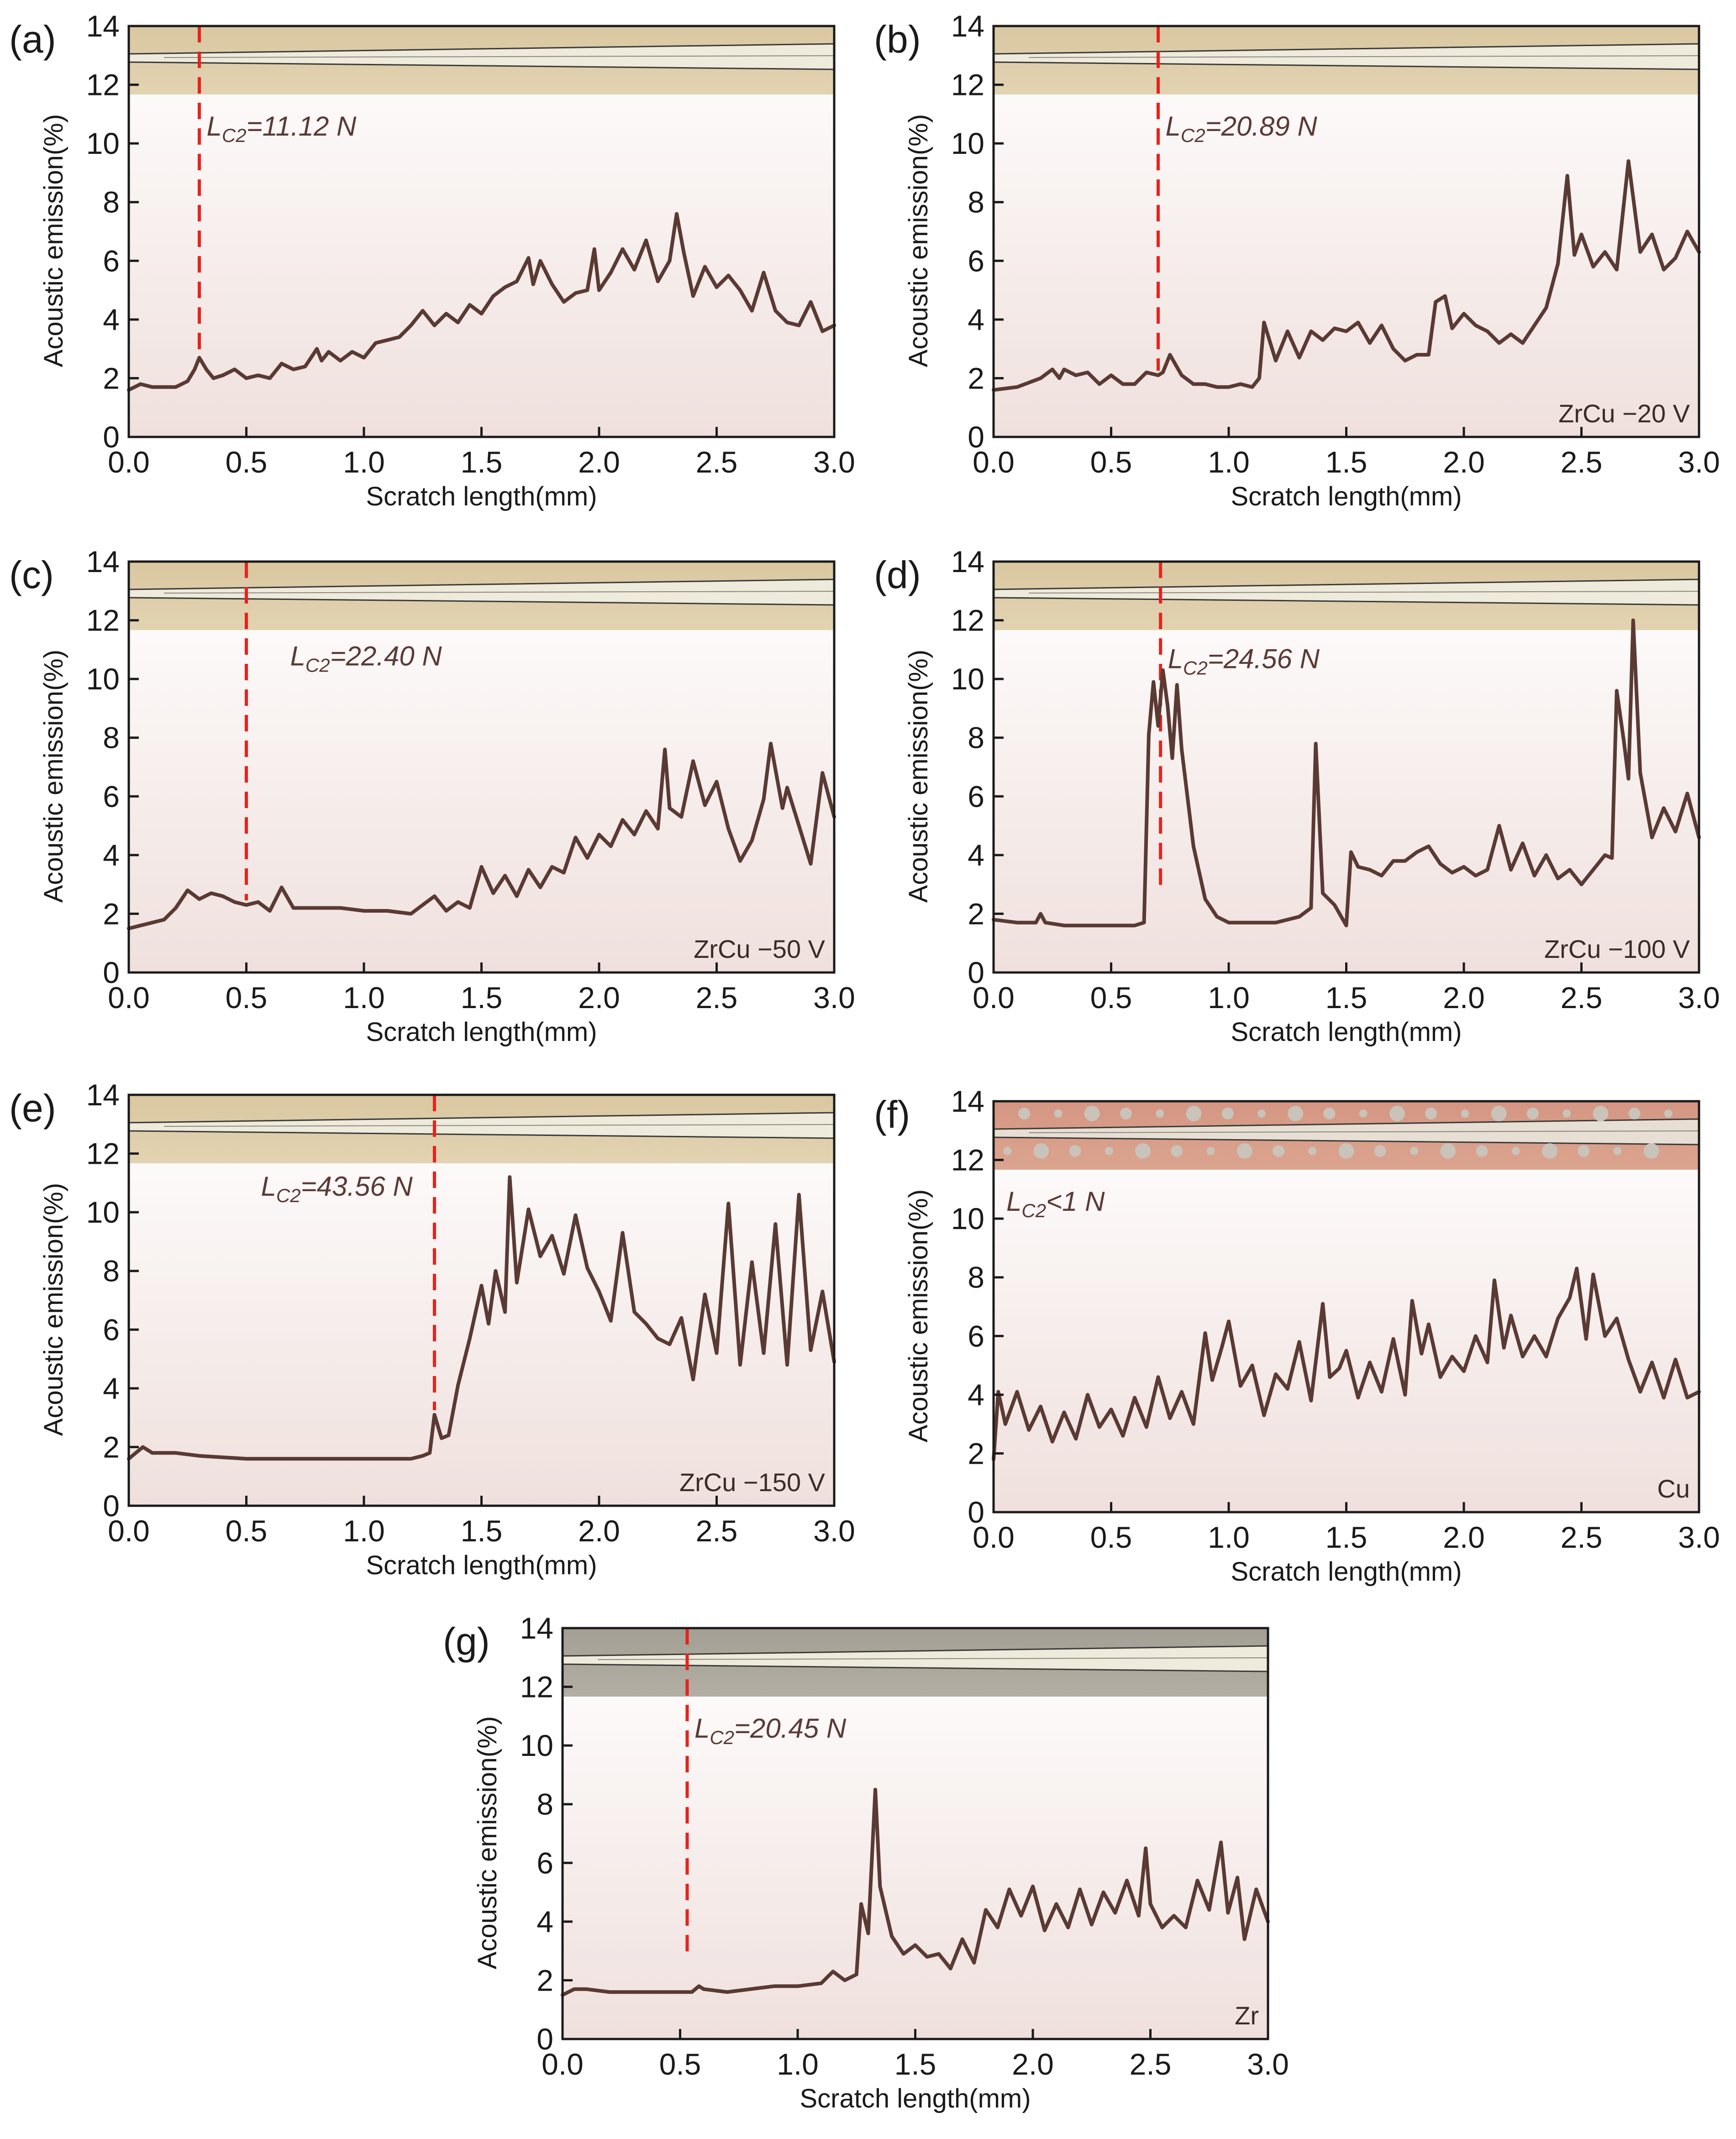  Describe the element at coordinates (1624, 413) in the screenshot. I see `sample-label: ZrCu −20 V` at that location.